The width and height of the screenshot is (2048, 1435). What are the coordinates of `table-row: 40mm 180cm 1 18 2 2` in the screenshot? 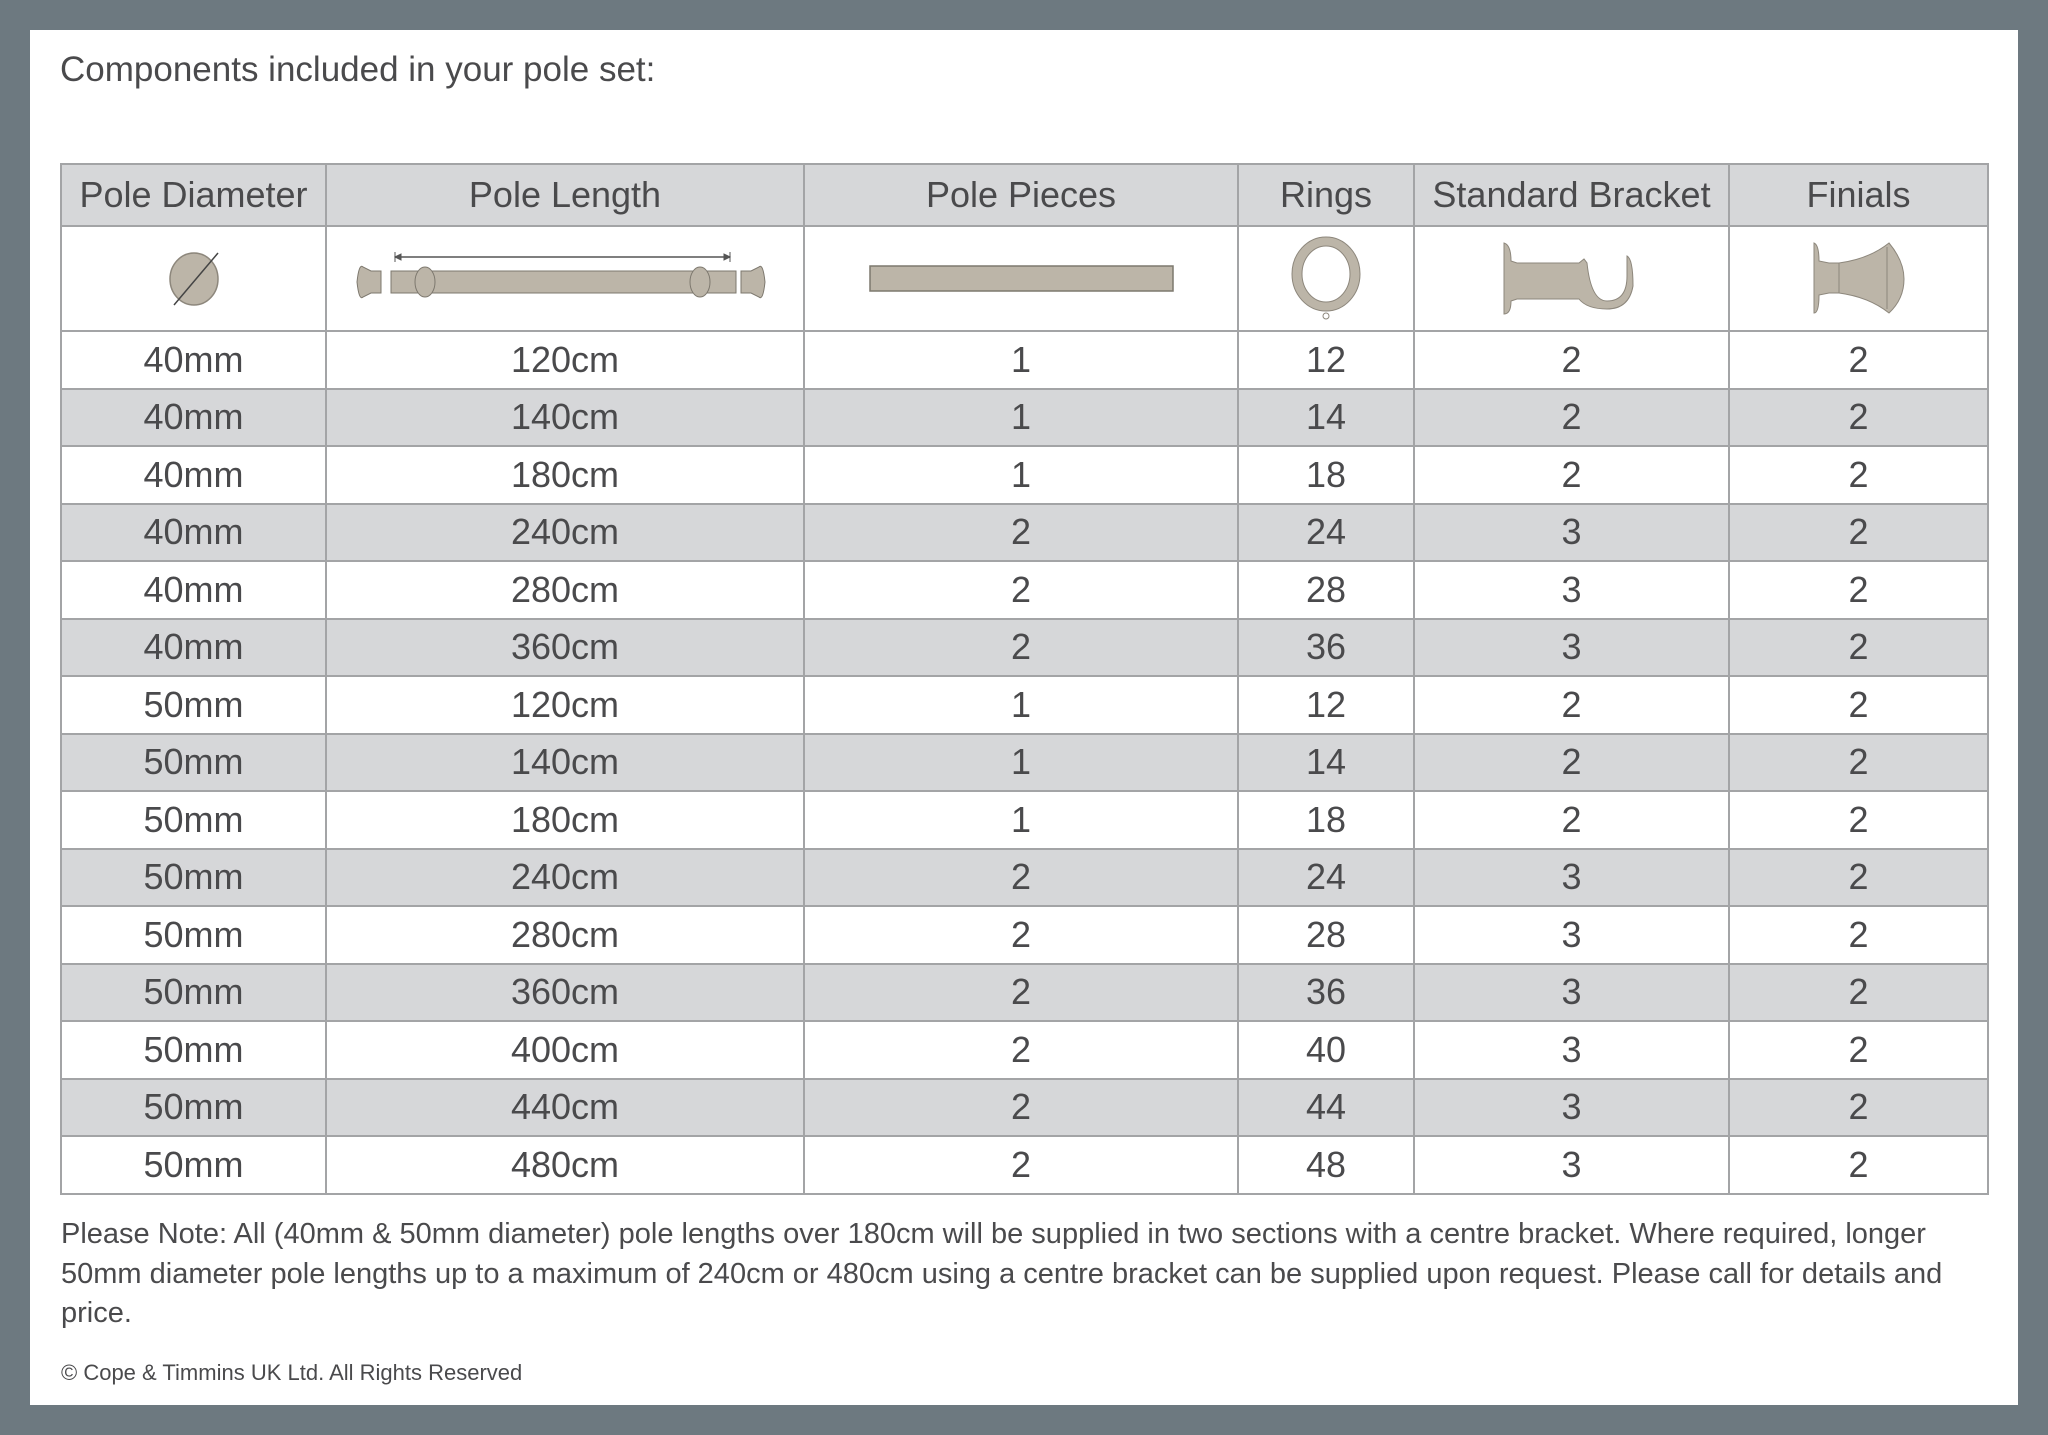 It's located at (1024, 475).